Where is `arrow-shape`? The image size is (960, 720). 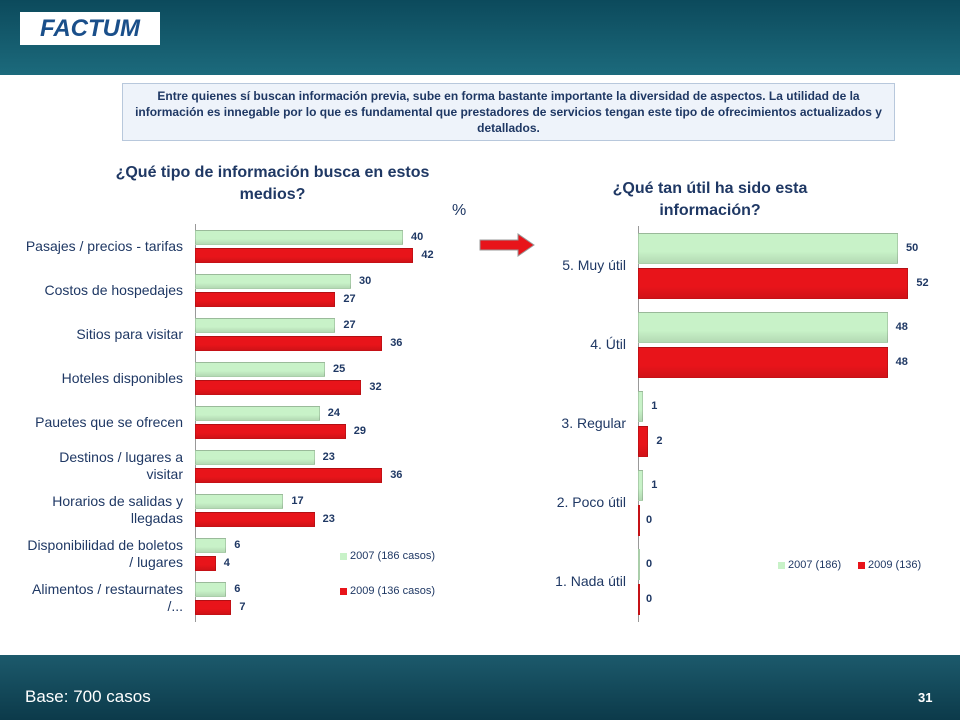
arrow-shape is located at coordinates (507, 245).